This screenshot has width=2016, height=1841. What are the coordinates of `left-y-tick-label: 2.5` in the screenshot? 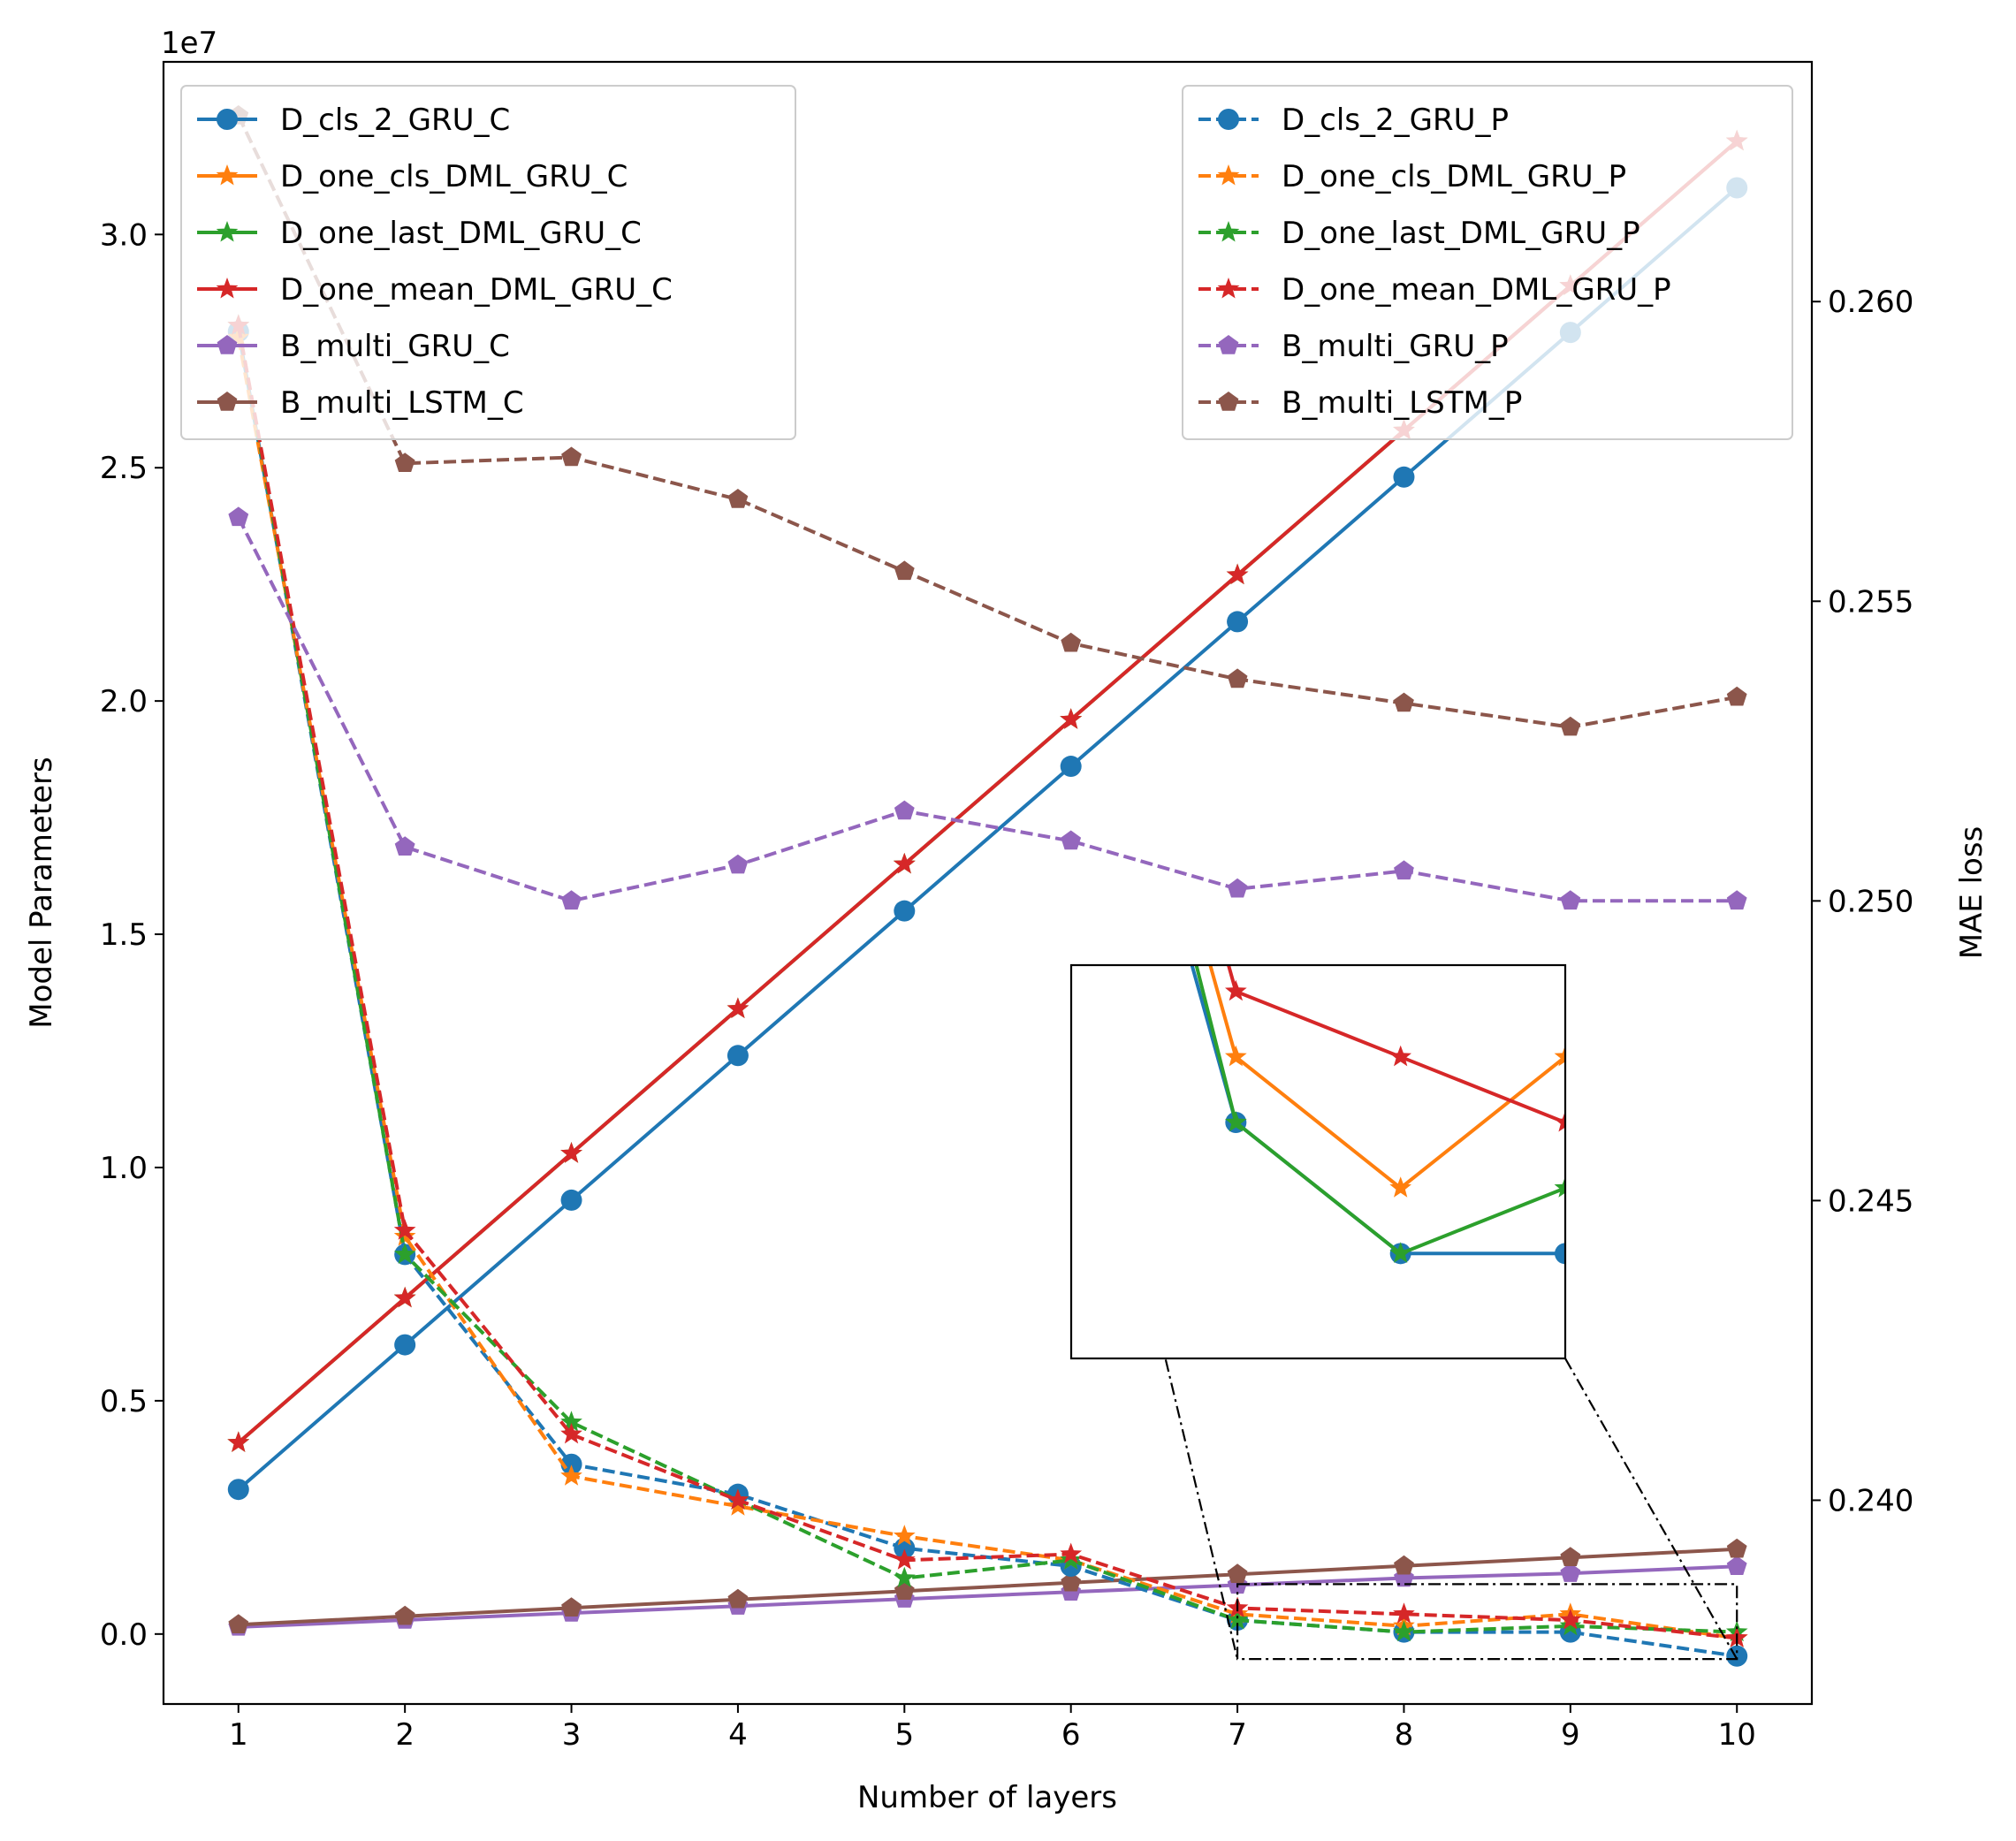 It's located at (124, 468).